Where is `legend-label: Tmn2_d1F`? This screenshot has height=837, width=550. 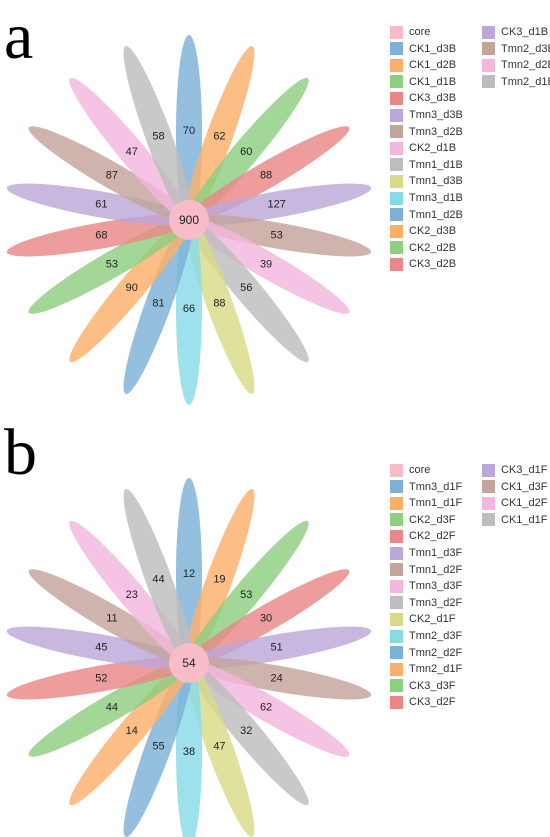
legend-label: Tmn2_d1F is located at coordinates (436, 669).